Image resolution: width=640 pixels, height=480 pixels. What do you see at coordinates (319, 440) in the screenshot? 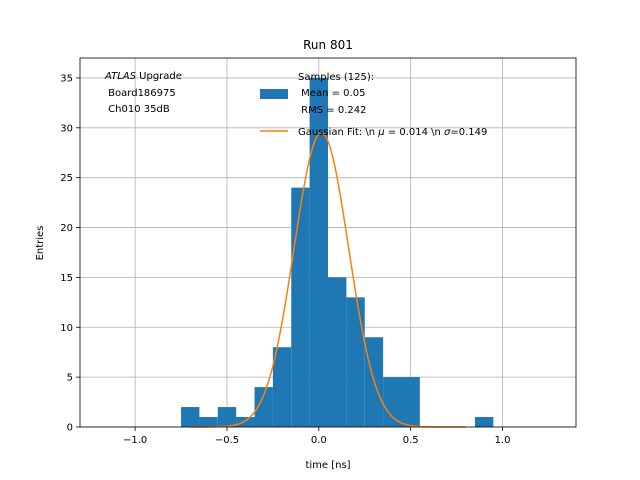
I see `x-tick-label: 0.0` at bounding box center [319, 440].